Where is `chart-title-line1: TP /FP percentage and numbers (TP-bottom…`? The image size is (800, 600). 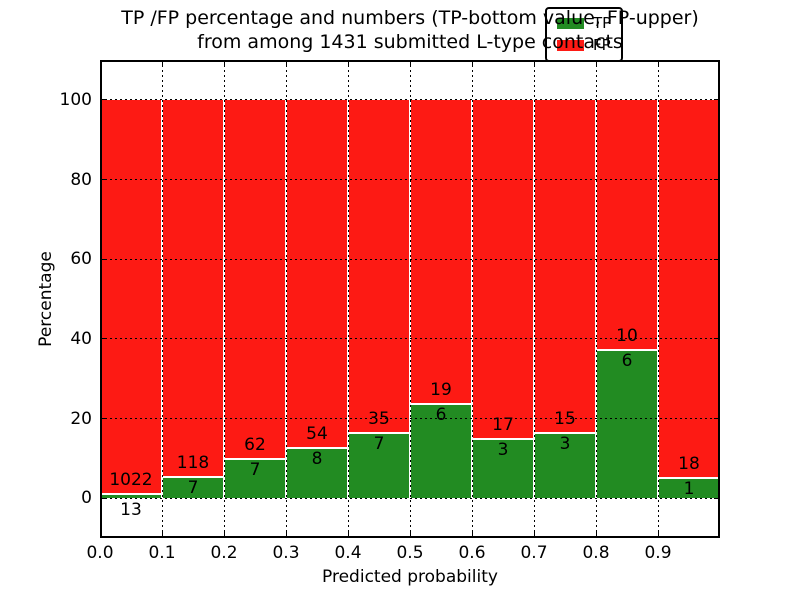 chart-title-line1: TP /FP percentage and numbers (TP-bottom… is located at coordinates (410, 18).